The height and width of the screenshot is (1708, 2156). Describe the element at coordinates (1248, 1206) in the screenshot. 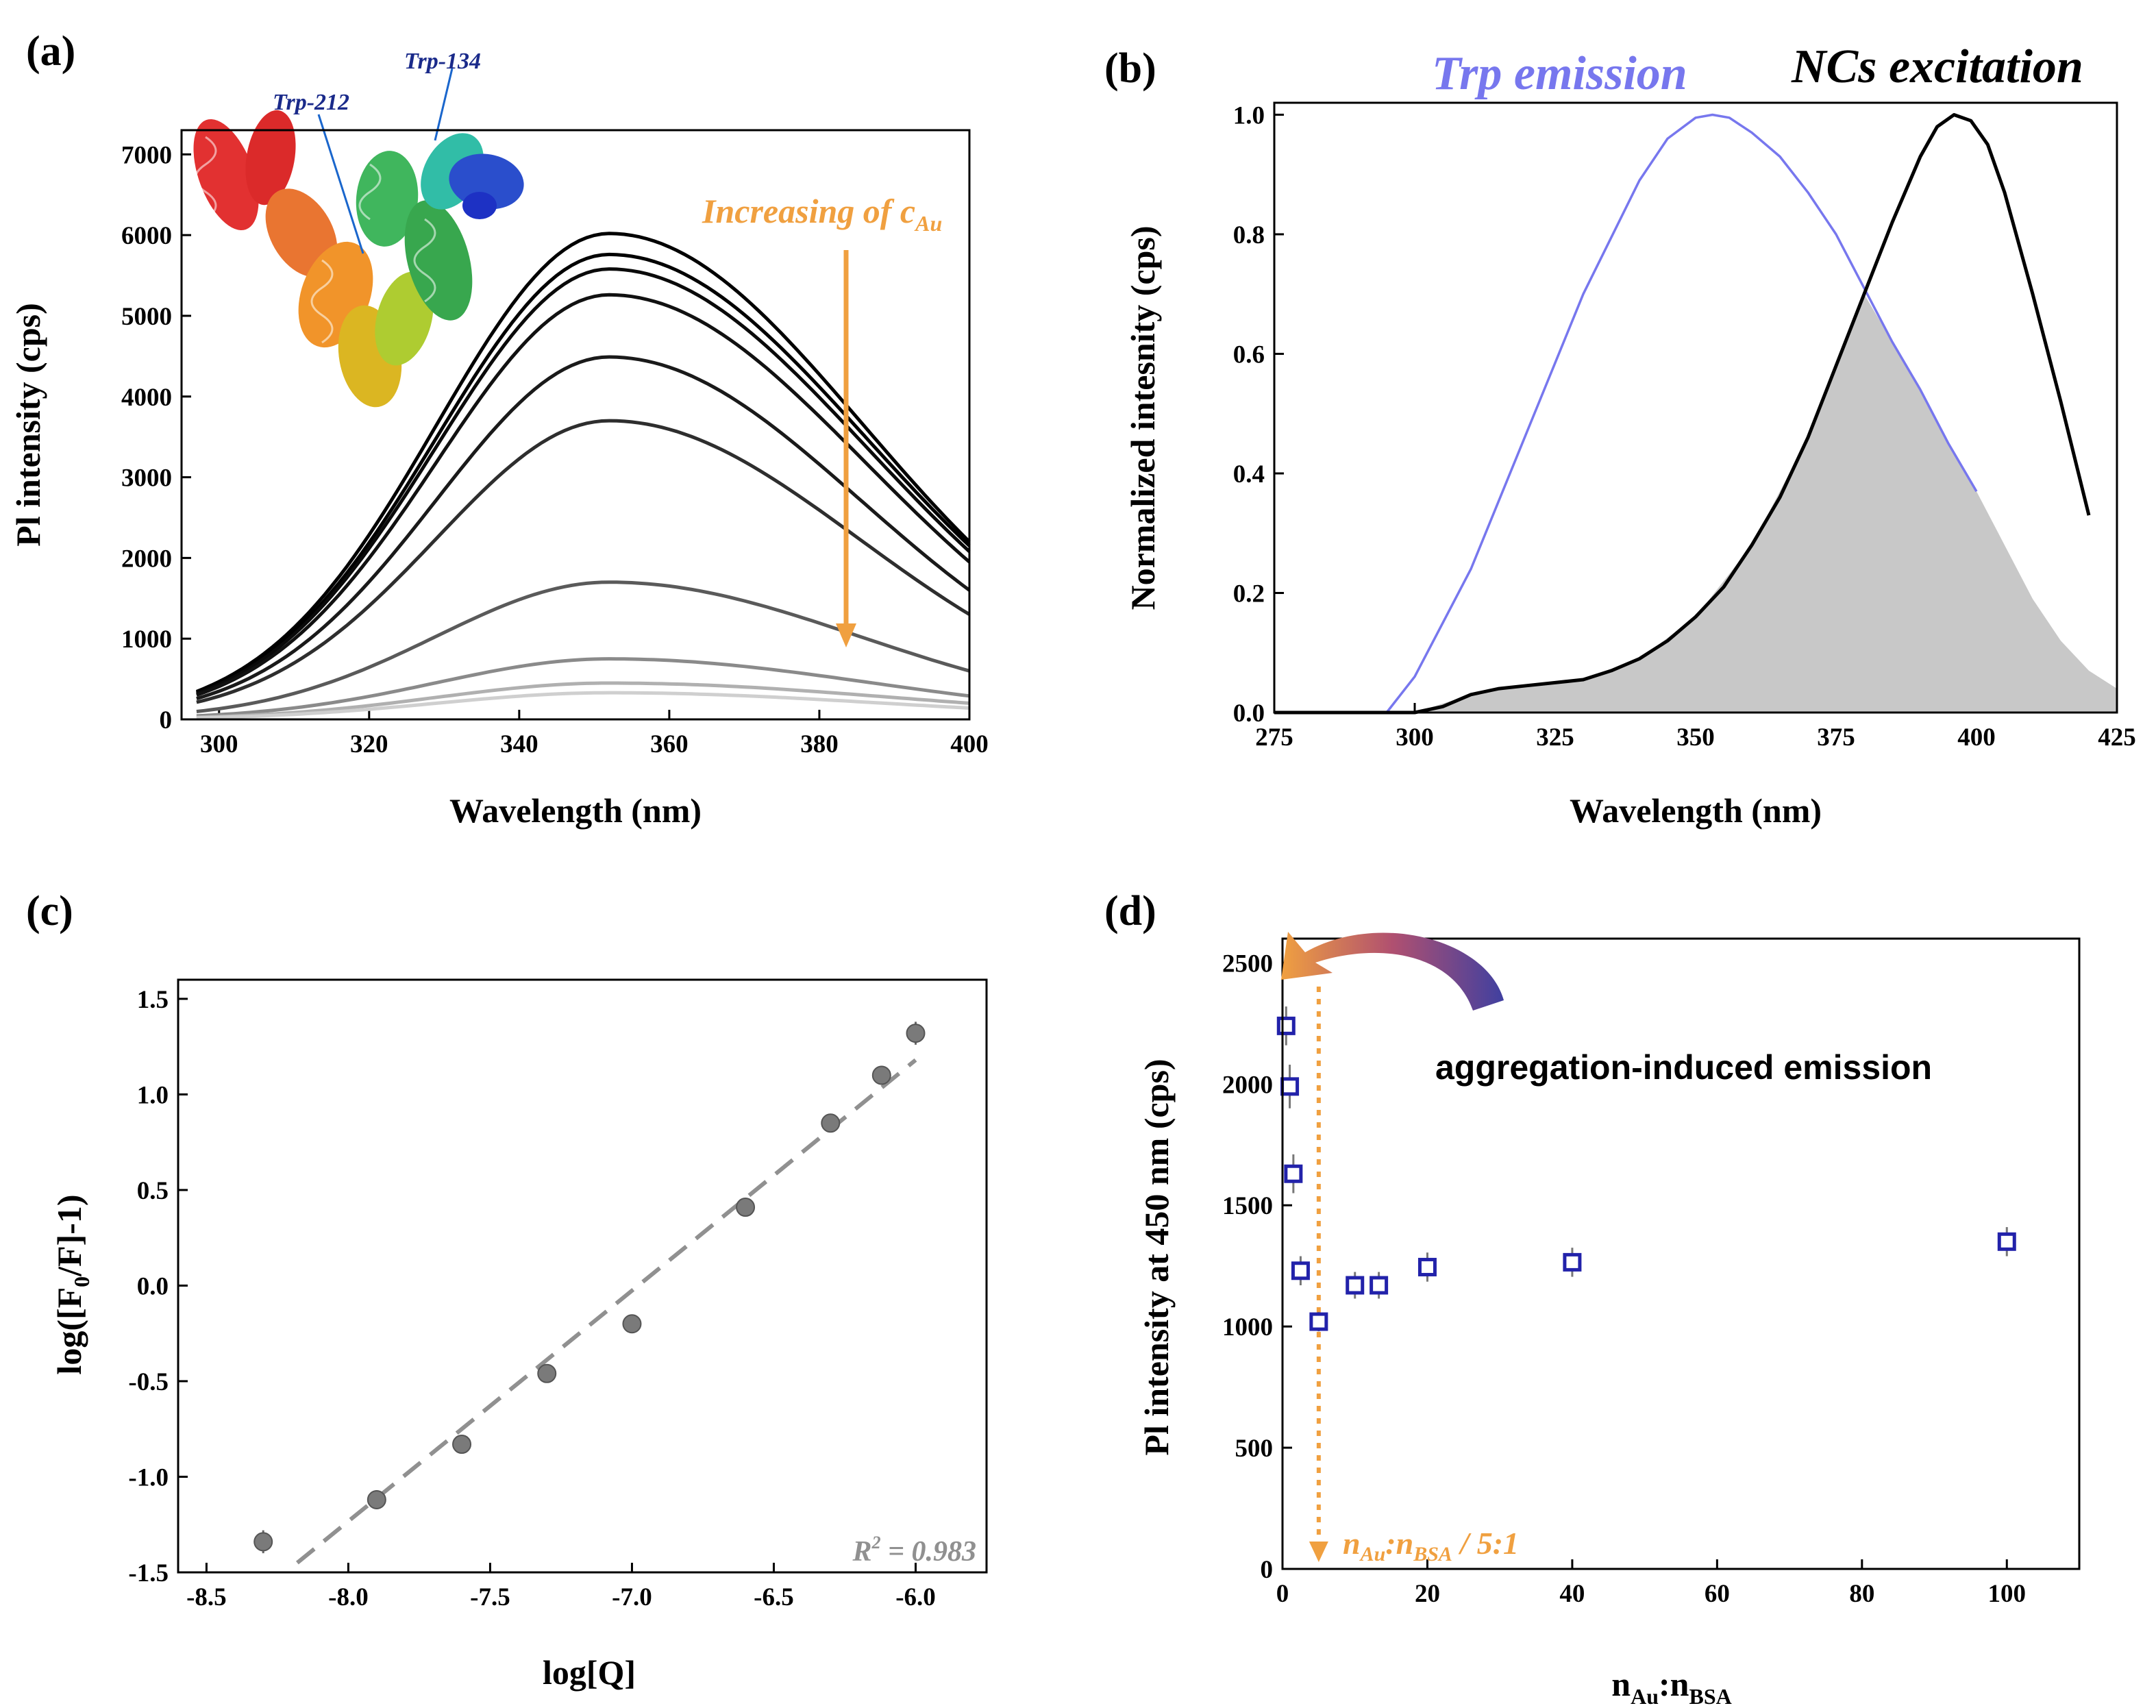

I see `panel-d-ytick-label: 1500` at that location.